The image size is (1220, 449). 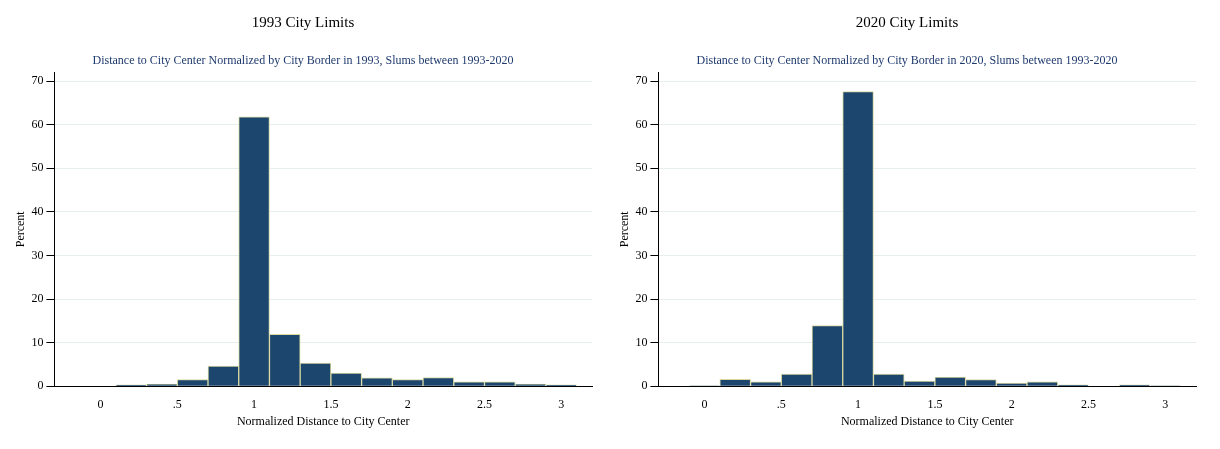 What do you see at coordinates (303, 60) in the screenshot?
I see `chart-subtitle: Distance to City Center Normalized by City Border in 1993, Slums between 1993-2020` at bounding box center [303, 60].